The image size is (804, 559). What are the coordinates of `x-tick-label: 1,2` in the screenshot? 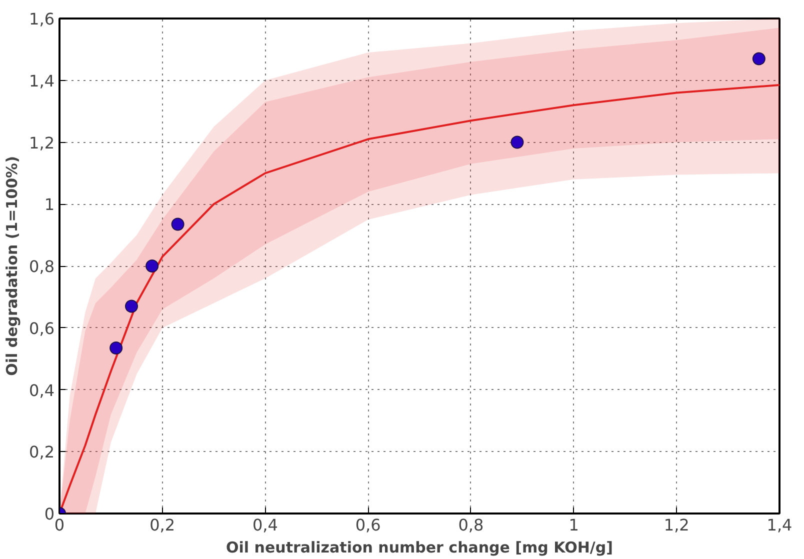 It's located at (677, 525).